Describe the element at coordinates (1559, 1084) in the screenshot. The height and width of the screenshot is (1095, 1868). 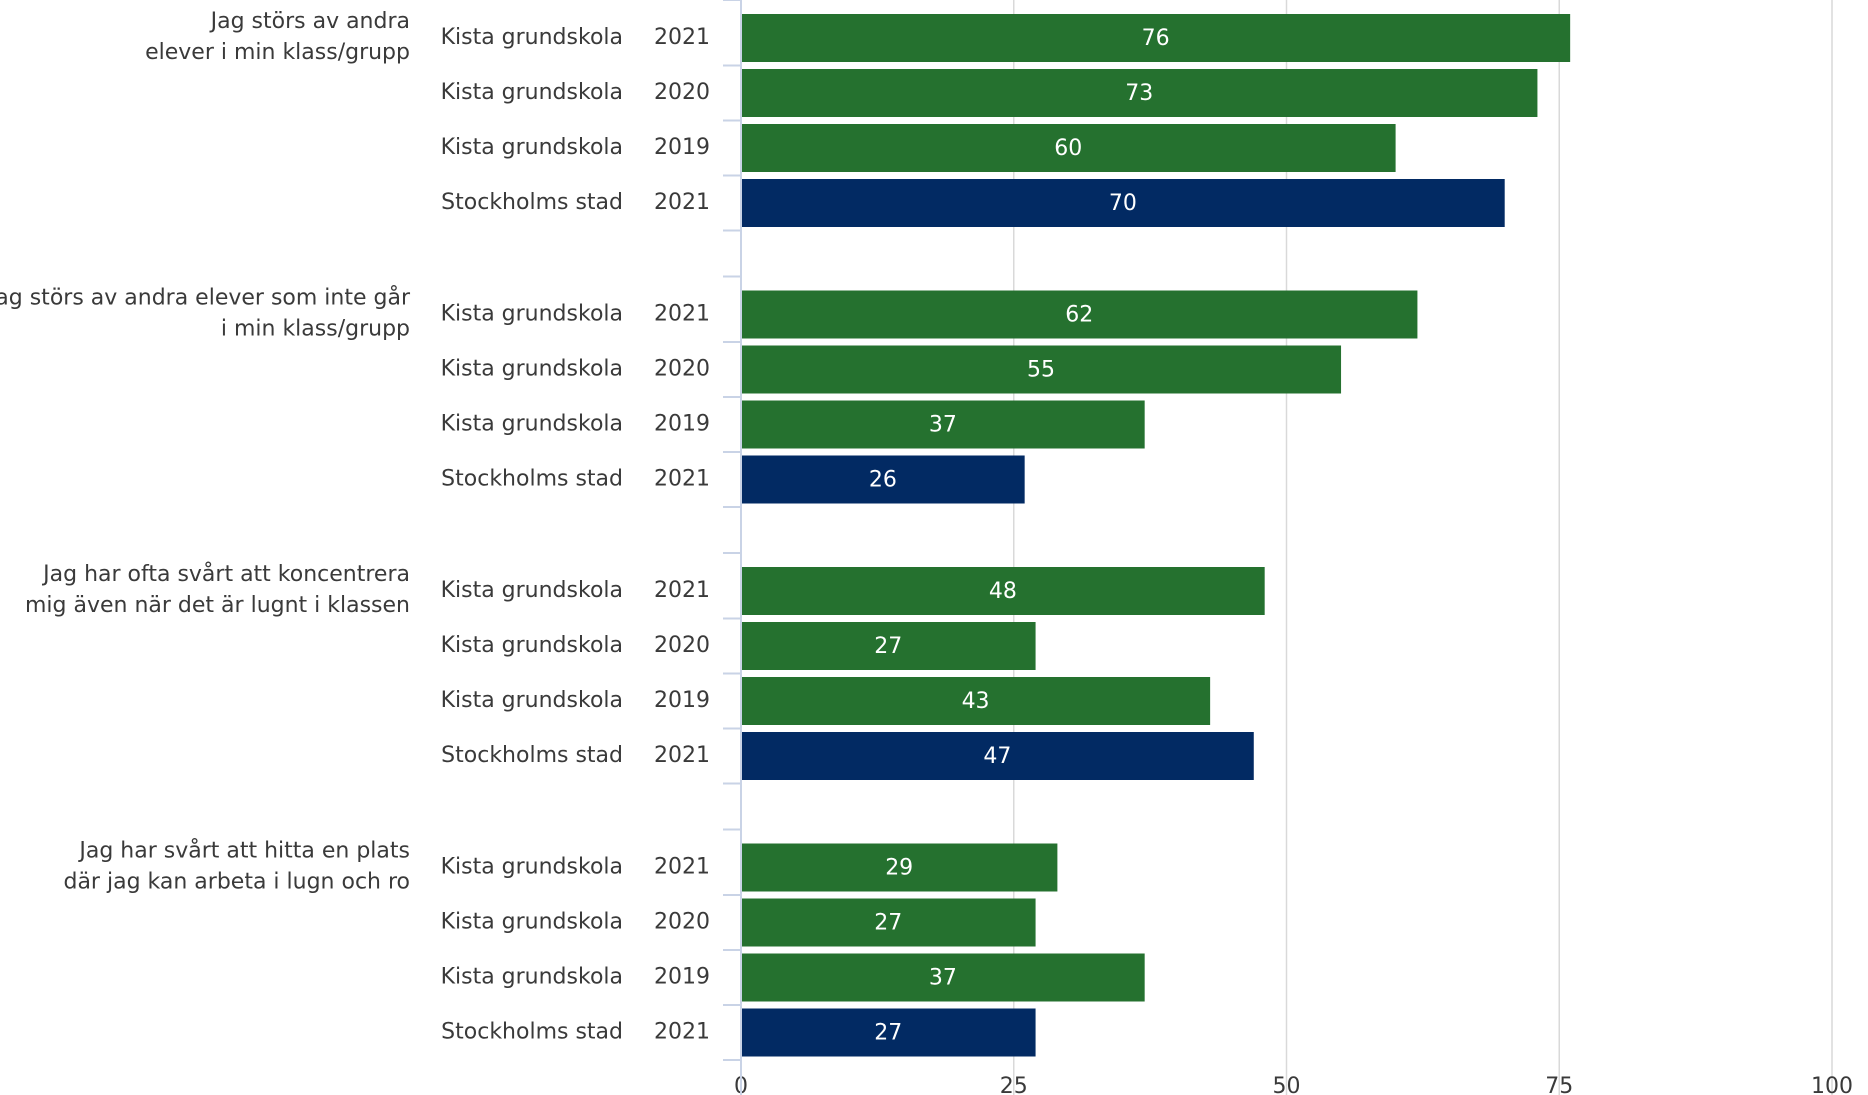
I see `x-tick-label: 75` at that location.